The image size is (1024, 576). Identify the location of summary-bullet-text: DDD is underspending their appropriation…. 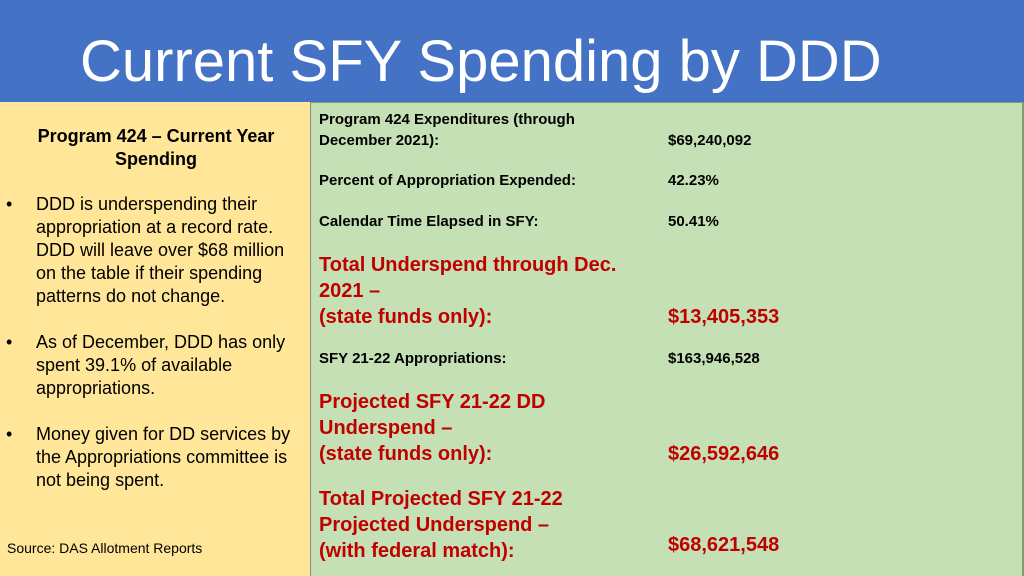
(160, 250).